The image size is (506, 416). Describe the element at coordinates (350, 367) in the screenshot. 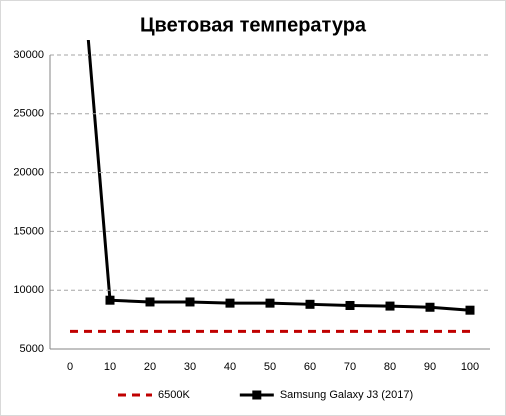

I see `x-tick-label: 70` at that location.